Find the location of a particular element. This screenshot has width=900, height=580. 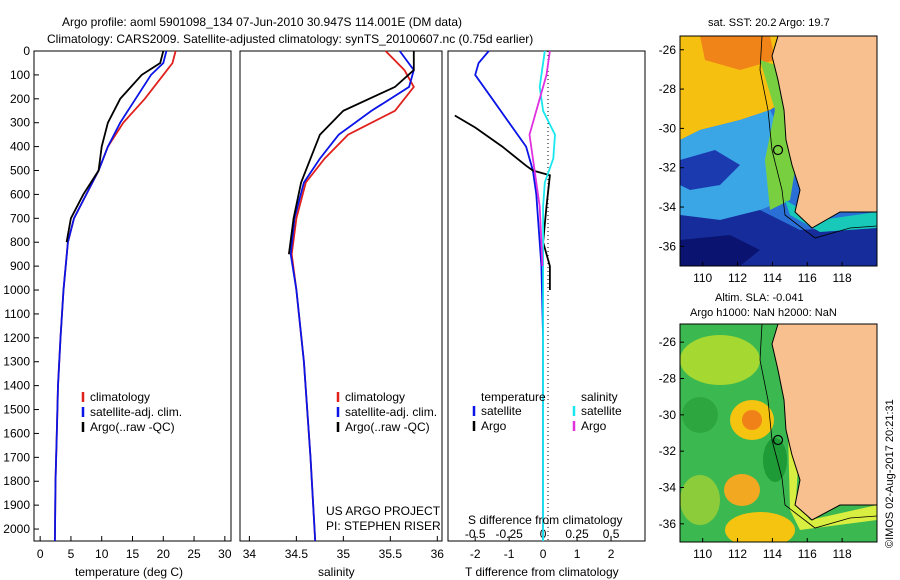

map-lon-label: 114 is located at coordinates (772, 278).